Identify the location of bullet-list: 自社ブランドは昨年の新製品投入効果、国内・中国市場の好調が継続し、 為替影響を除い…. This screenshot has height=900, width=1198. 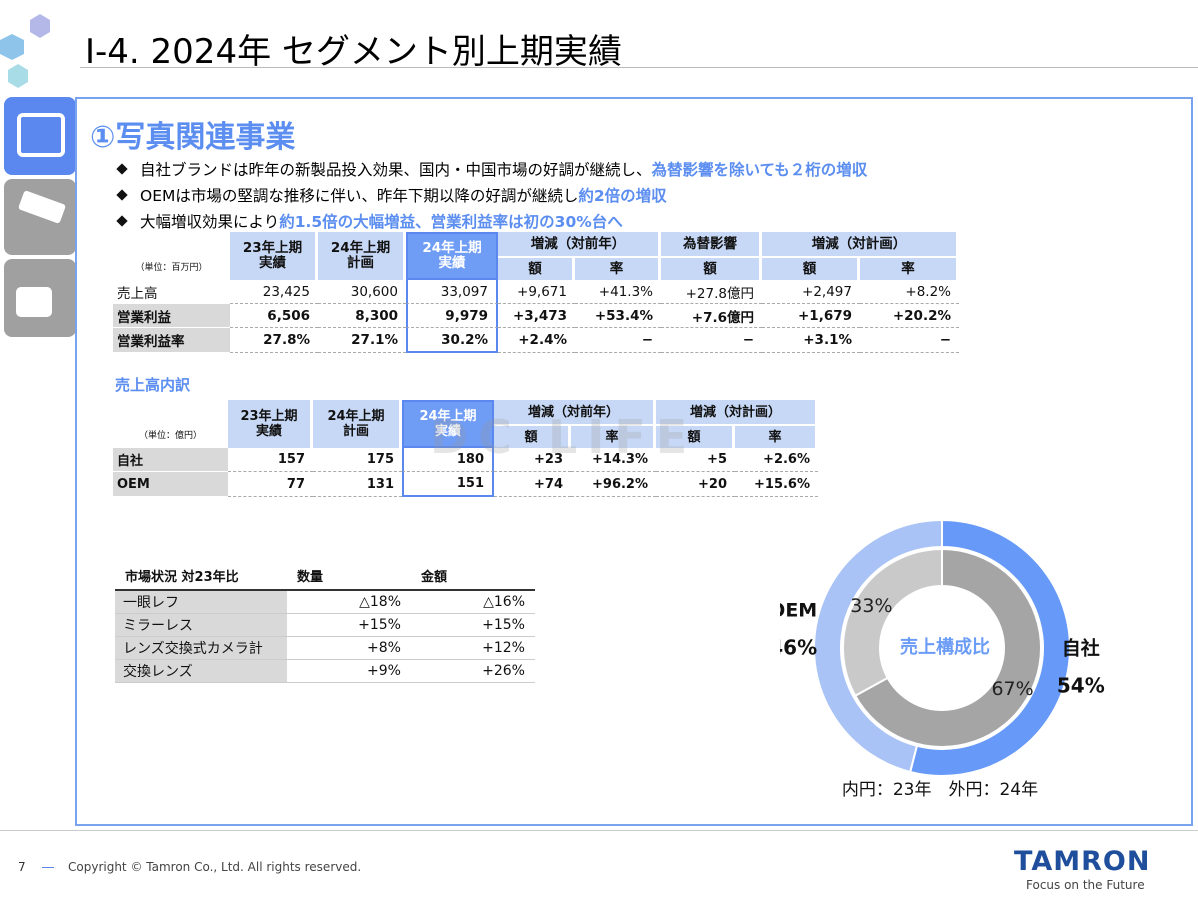
(492, 195).